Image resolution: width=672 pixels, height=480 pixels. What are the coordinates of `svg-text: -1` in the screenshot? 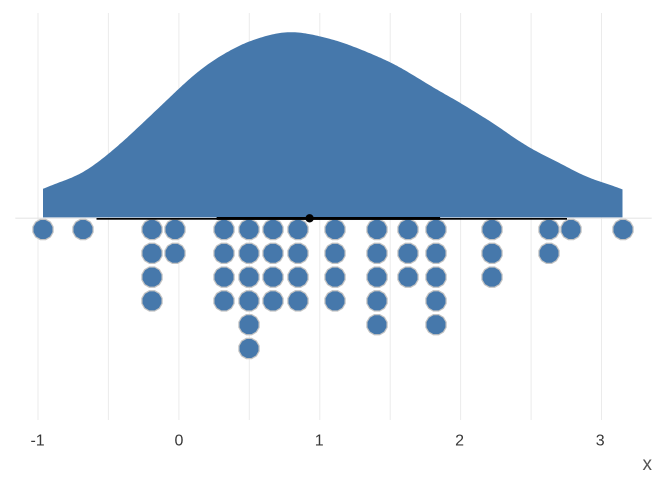 It's located at (37, 440).